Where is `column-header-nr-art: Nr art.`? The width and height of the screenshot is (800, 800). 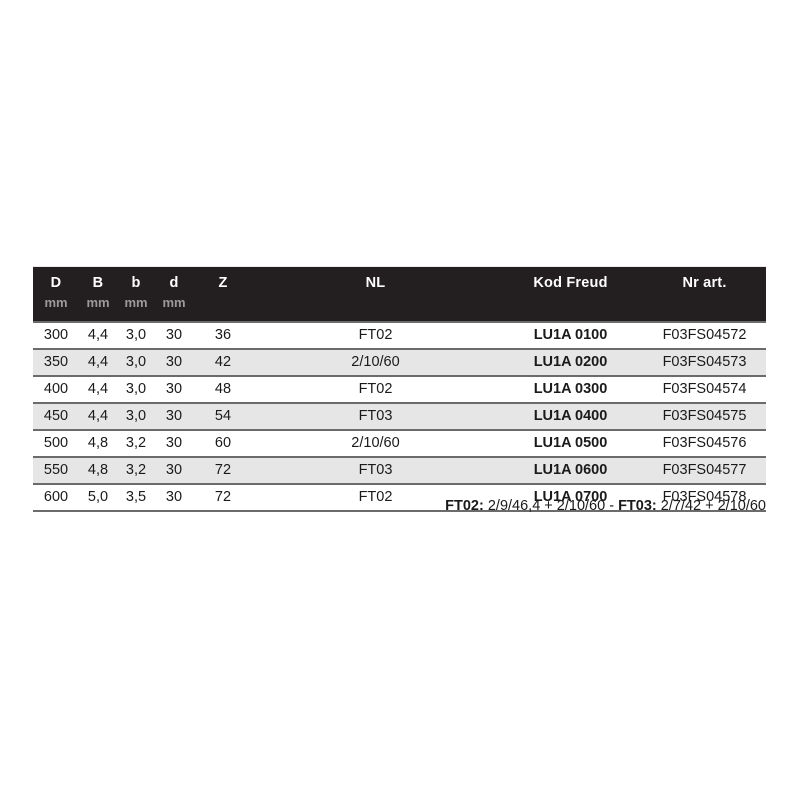
column-header-nr-art: Nr art. is located at coordinates (704, 280).